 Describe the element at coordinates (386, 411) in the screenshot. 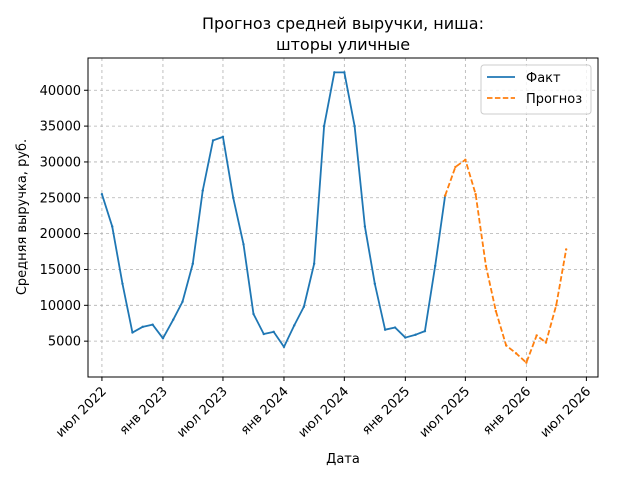

I see `x-tick-label: янв 2025` at that location.